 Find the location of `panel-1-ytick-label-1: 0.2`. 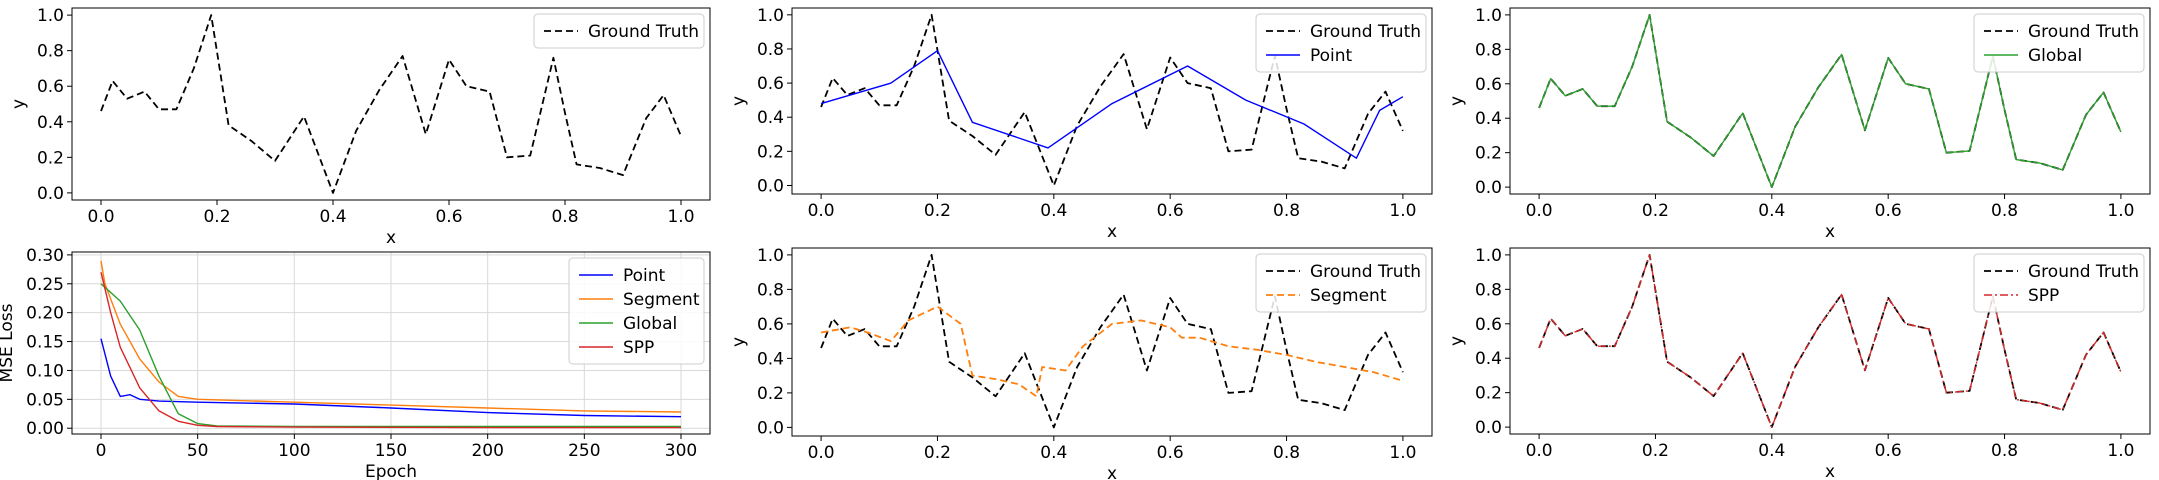

panel-1-ytick-label-1: 0.2 is located at coordinates (770, 152).